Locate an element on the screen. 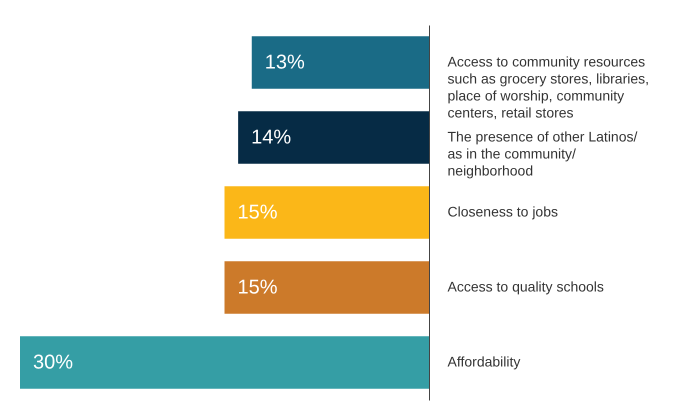 The width and height of the screenshot is (685, 418). y-tick-label: The presence of other Latinos/ as in the community/ neighborhood is located at coordinates (543, 153).